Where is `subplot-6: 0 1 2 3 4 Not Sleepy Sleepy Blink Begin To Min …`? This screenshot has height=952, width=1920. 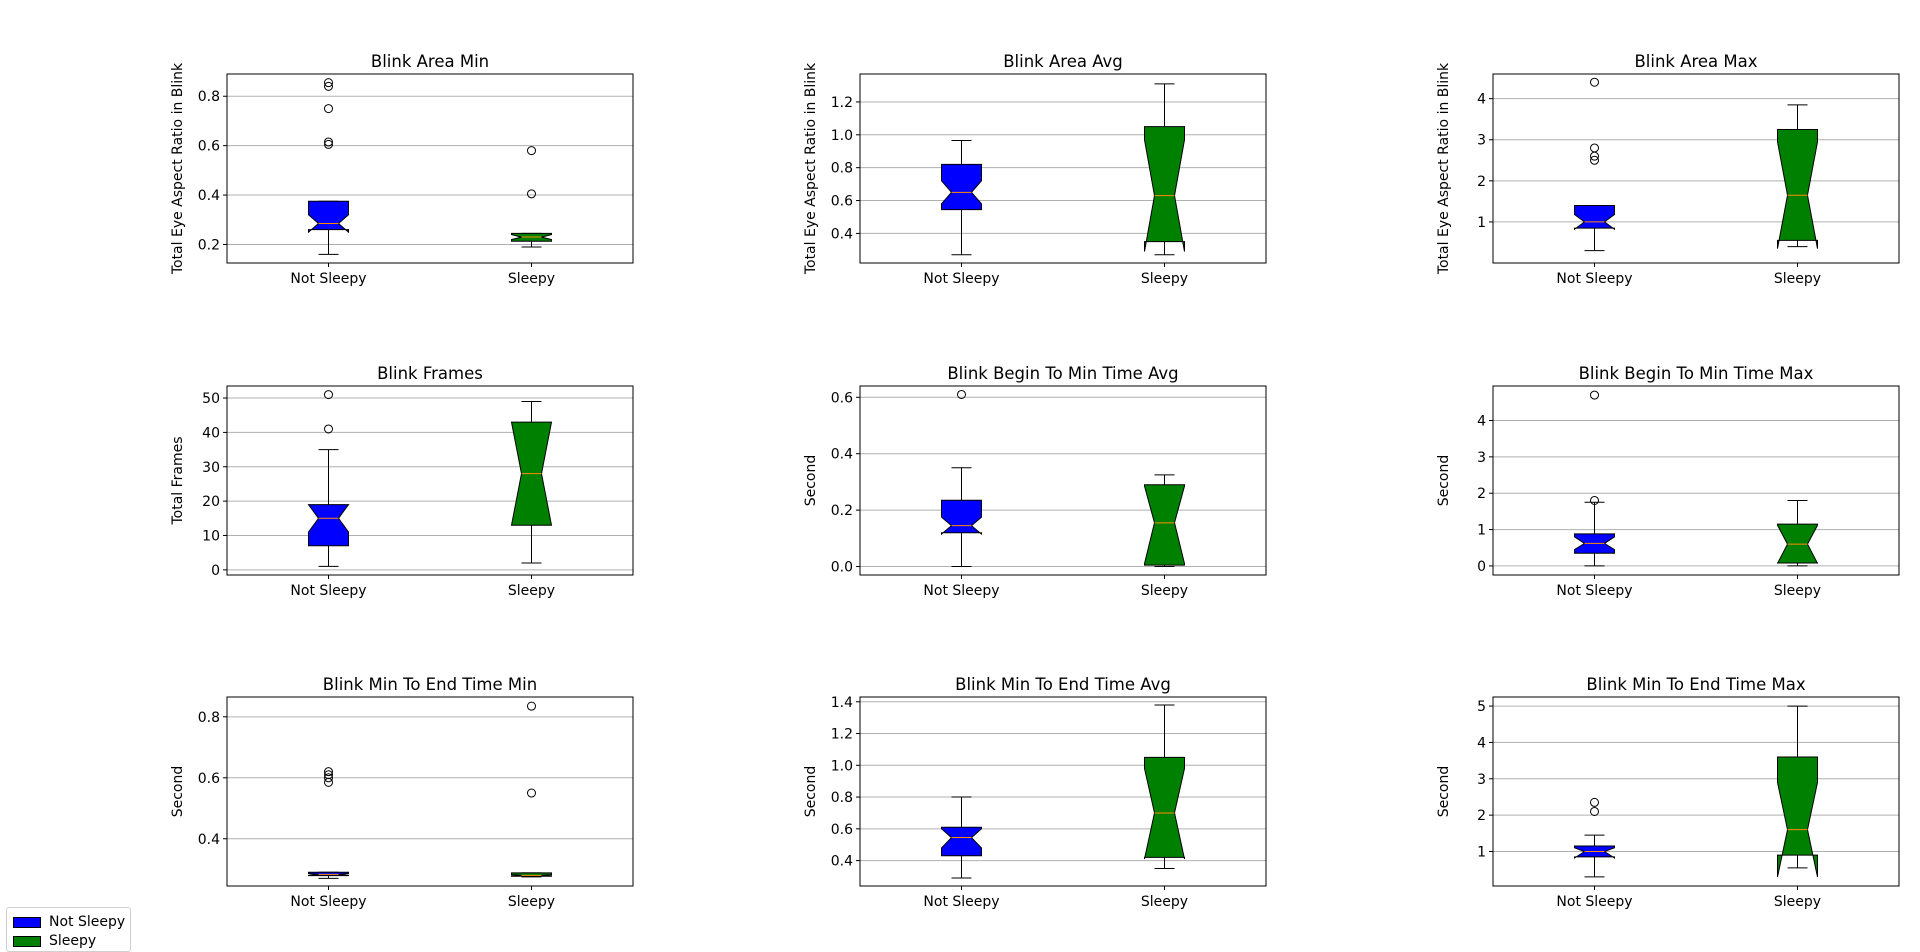
subplot-6: 0 1 2 3 4 Not Sleepy Sleepy Blink Begin To Min … is located at coordinates (1668, 481).